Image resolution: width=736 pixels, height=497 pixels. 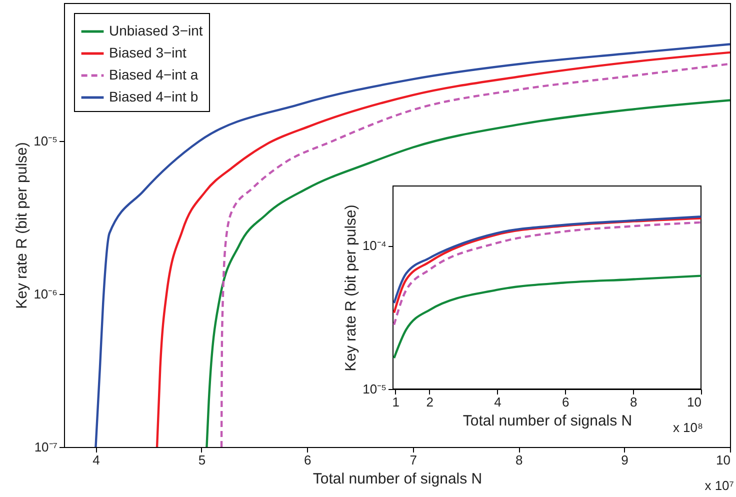 I want to click on legend-label: Unbiased 3−int, so click(x=156, y=30).